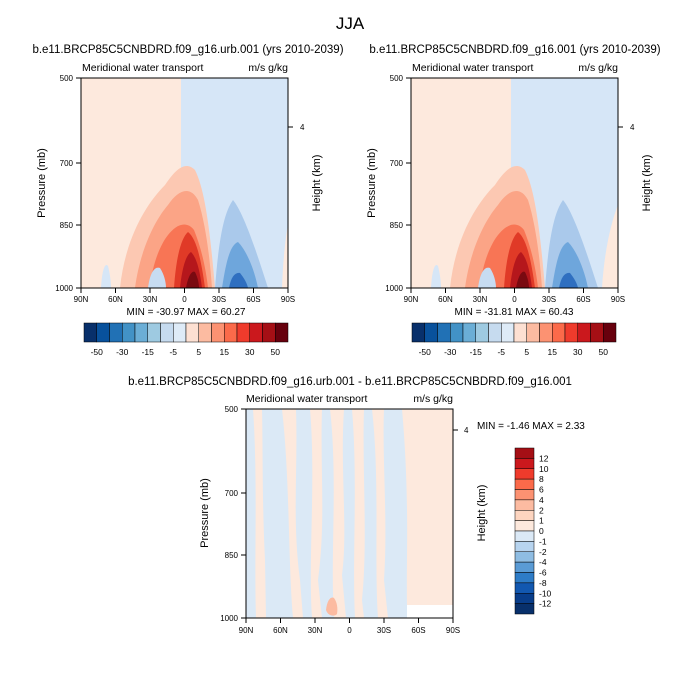  Describe the element at coordinates (549, 299) in the screenshot. I see `panel-ctl-xtick-label: 30S` at that location.